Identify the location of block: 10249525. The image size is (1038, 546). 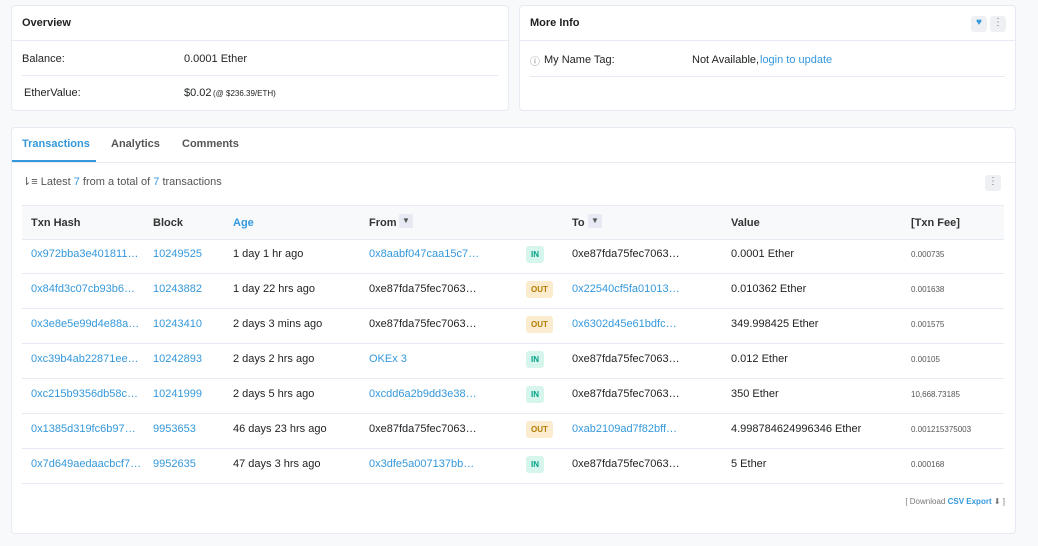
(177, 254).